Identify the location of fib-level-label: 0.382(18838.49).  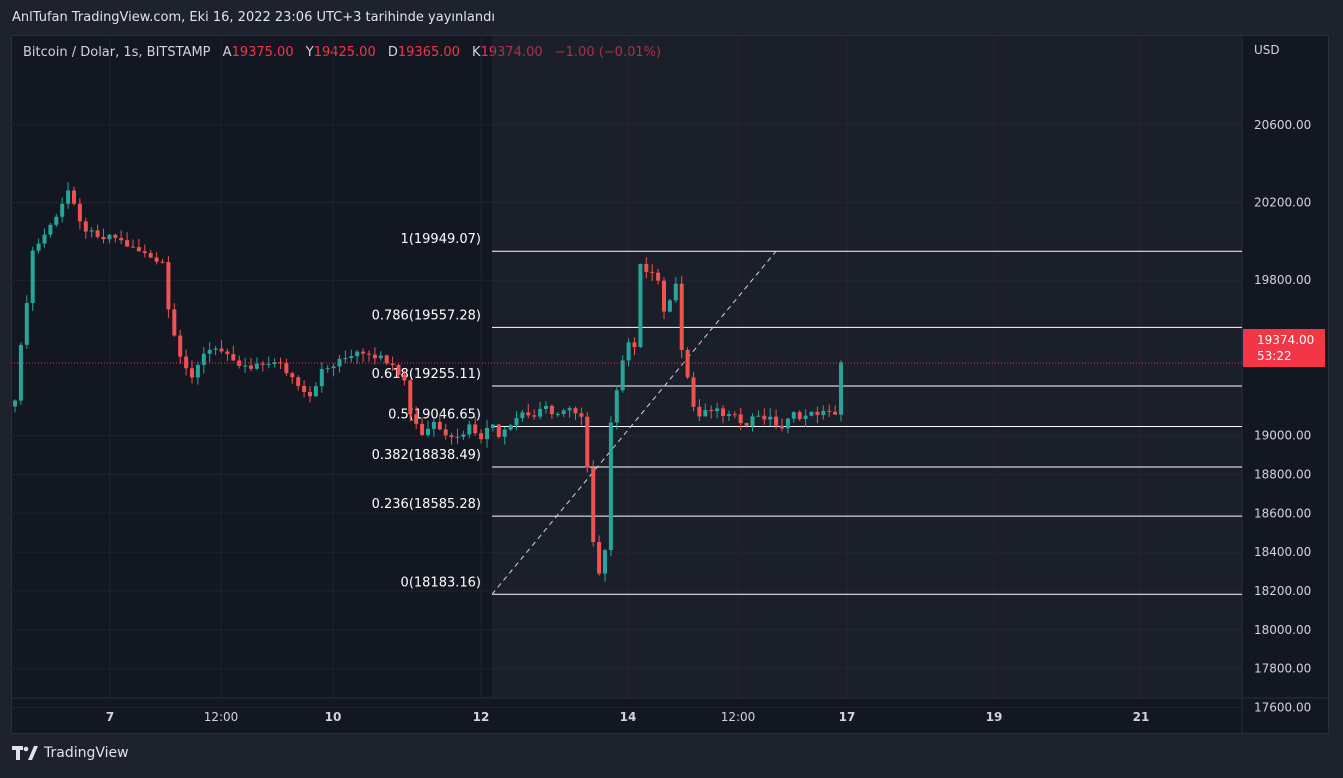
(426, 455).